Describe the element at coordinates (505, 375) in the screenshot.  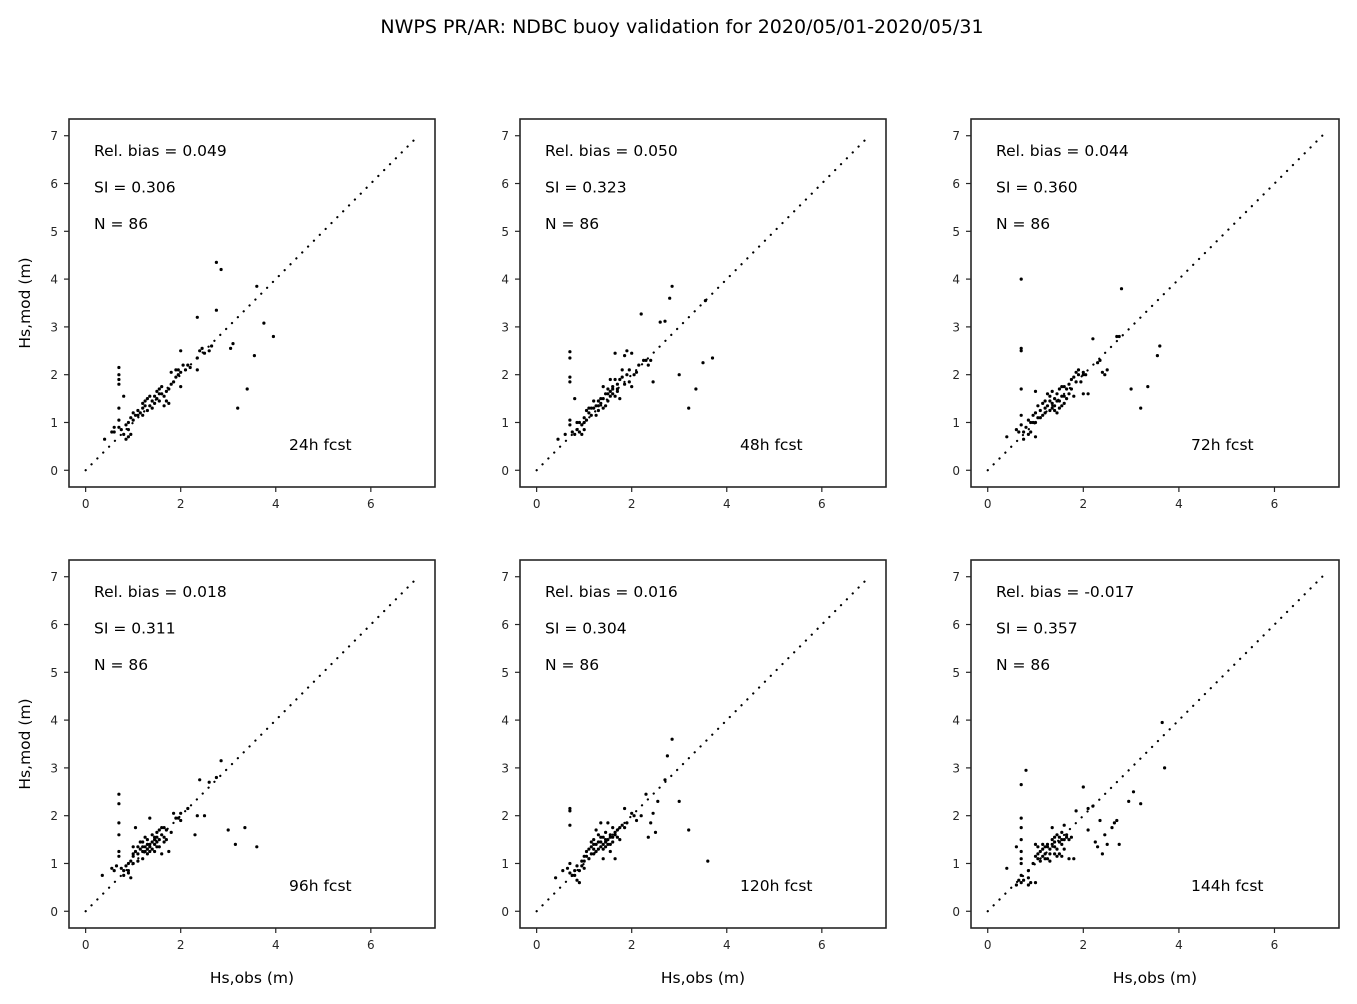
I see `y-tick-label: 2` at that location.